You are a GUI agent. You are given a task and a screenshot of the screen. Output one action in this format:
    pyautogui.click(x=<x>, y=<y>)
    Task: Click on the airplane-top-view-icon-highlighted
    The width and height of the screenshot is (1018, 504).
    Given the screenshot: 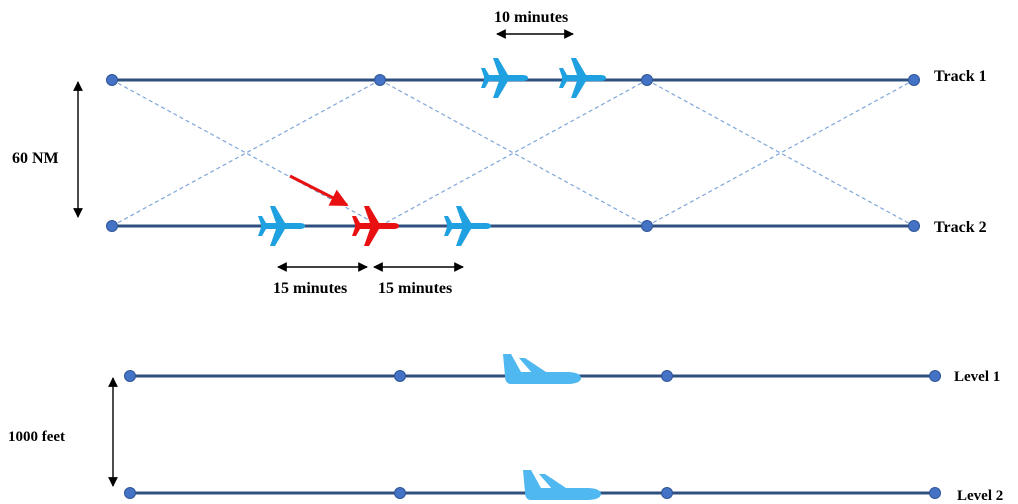 What is the action you would take?
    pyautogui.click(x=375, y=226)
    